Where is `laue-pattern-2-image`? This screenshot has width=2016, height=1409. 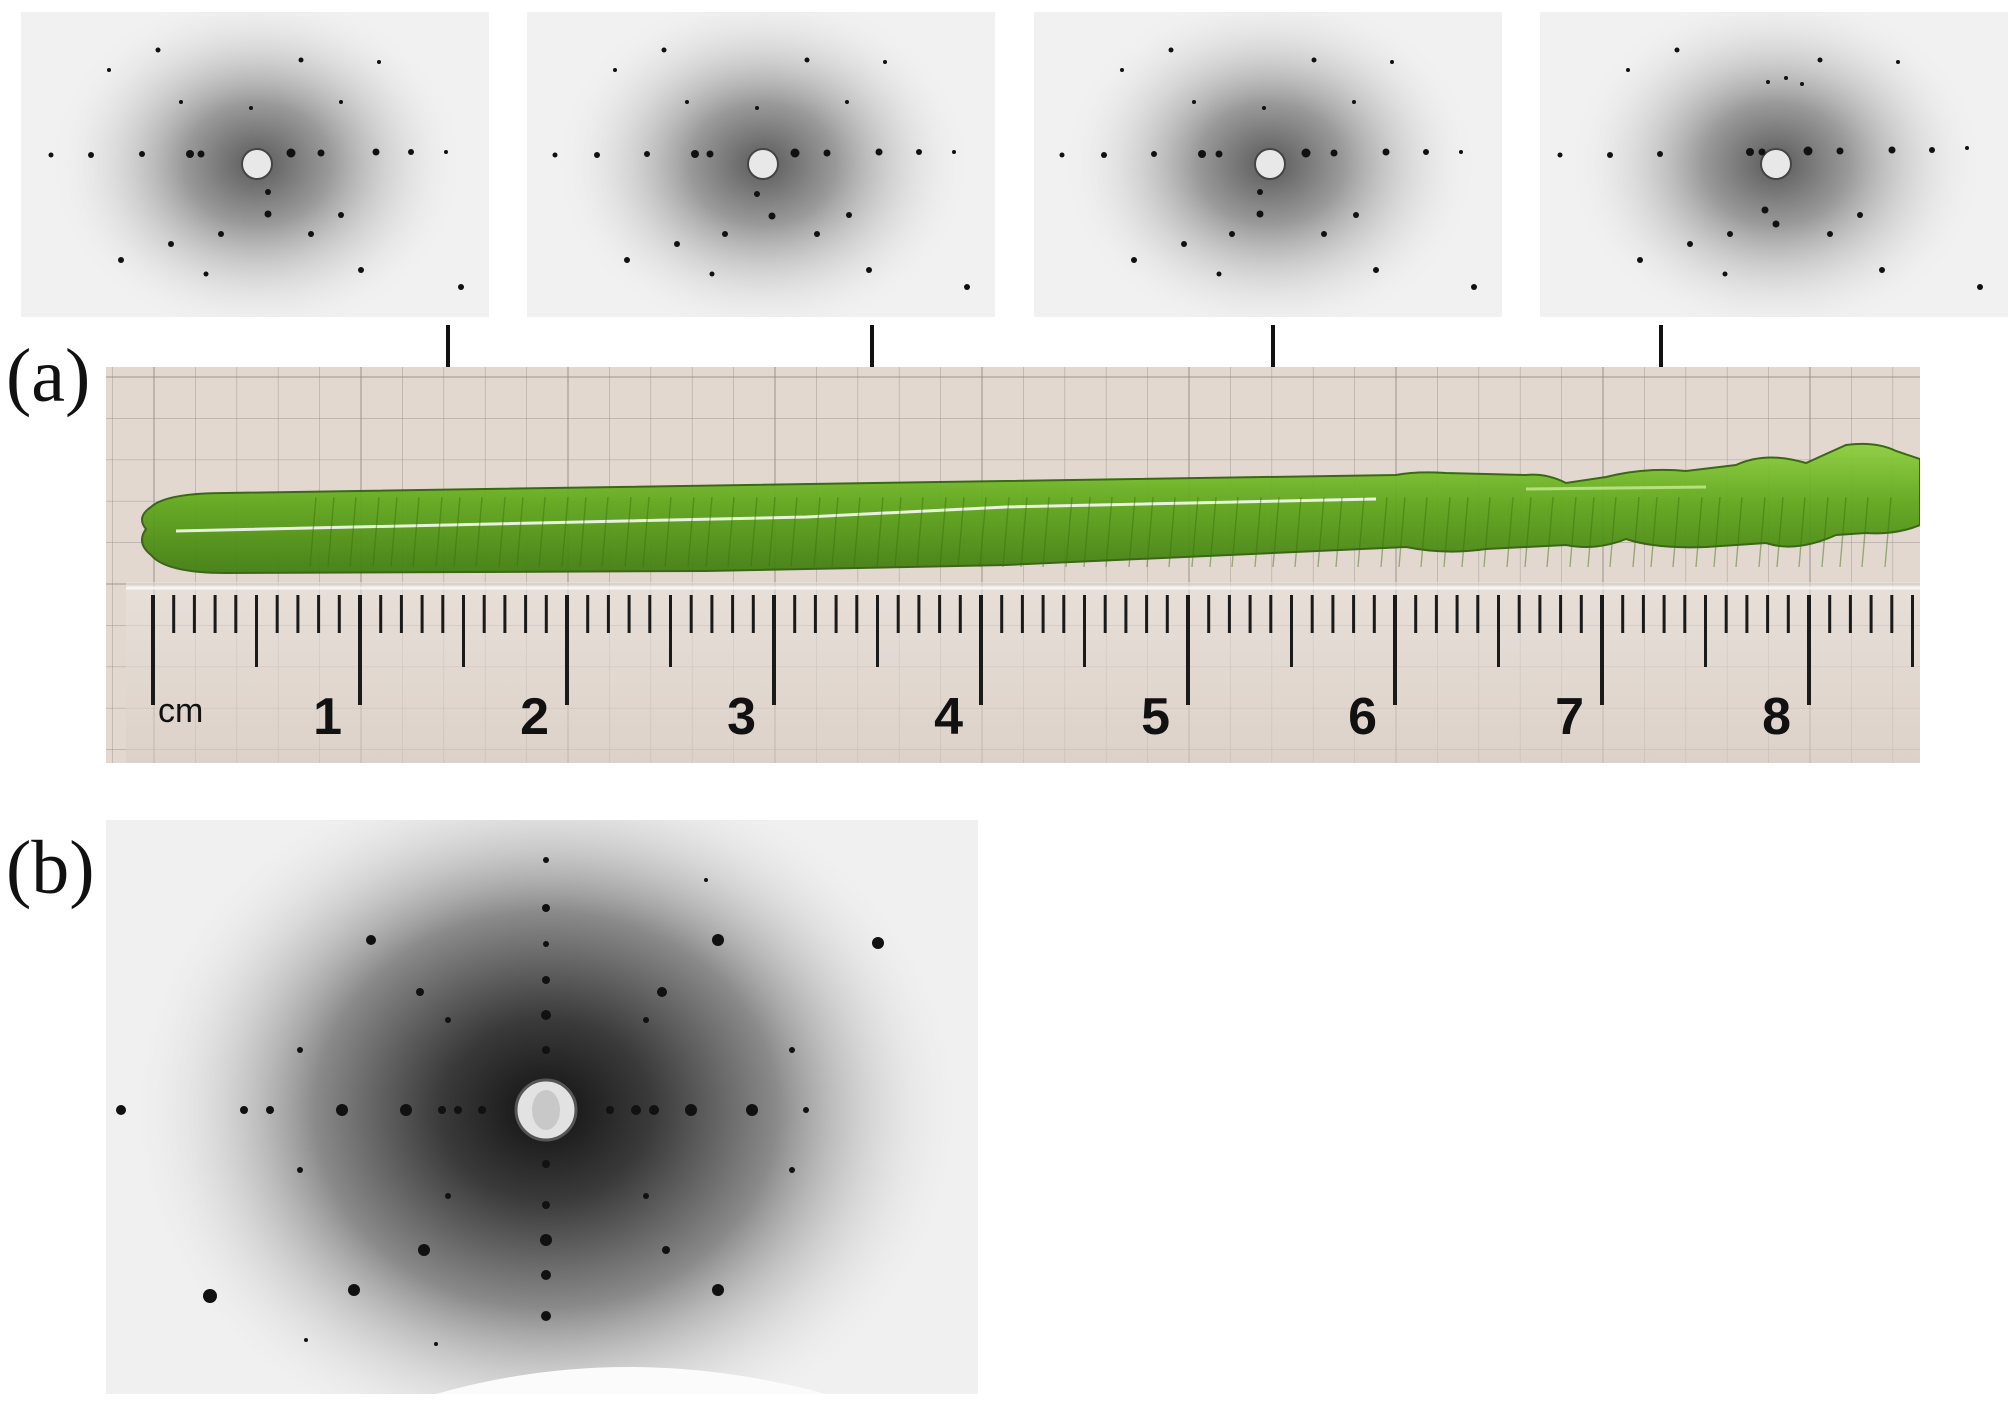 laue-pattern-2-image is located at coordinates (762, 164).